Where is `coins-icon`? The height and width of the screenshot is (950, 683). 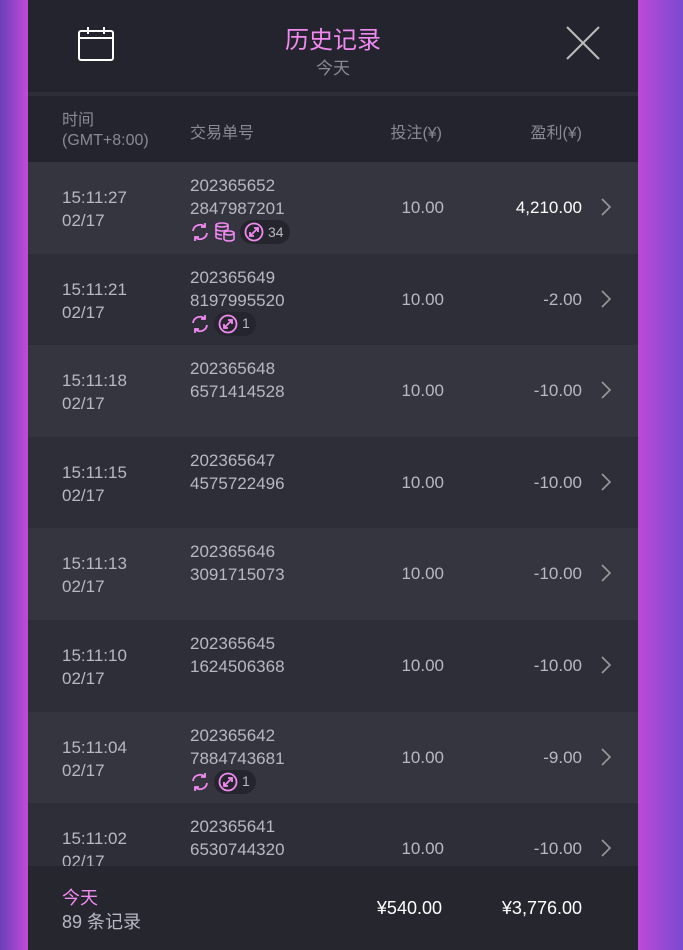
coins-icon is located at coordinates (225, 232).